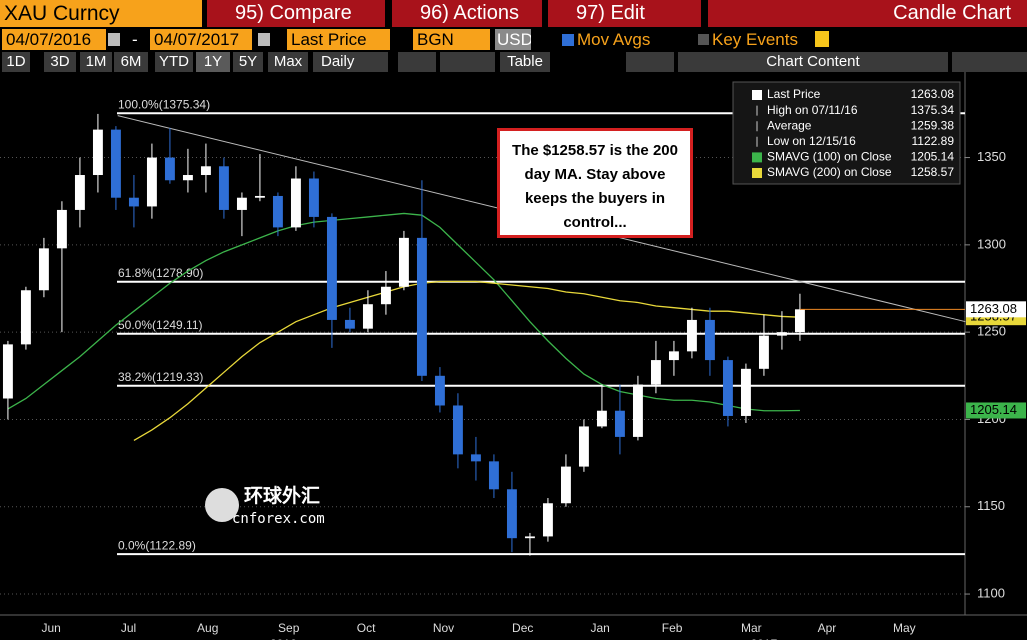  What do you see at coordinates (248, 62) in the screenshot?
I see `range-button: 5Y` at bounding box center [248, 62].